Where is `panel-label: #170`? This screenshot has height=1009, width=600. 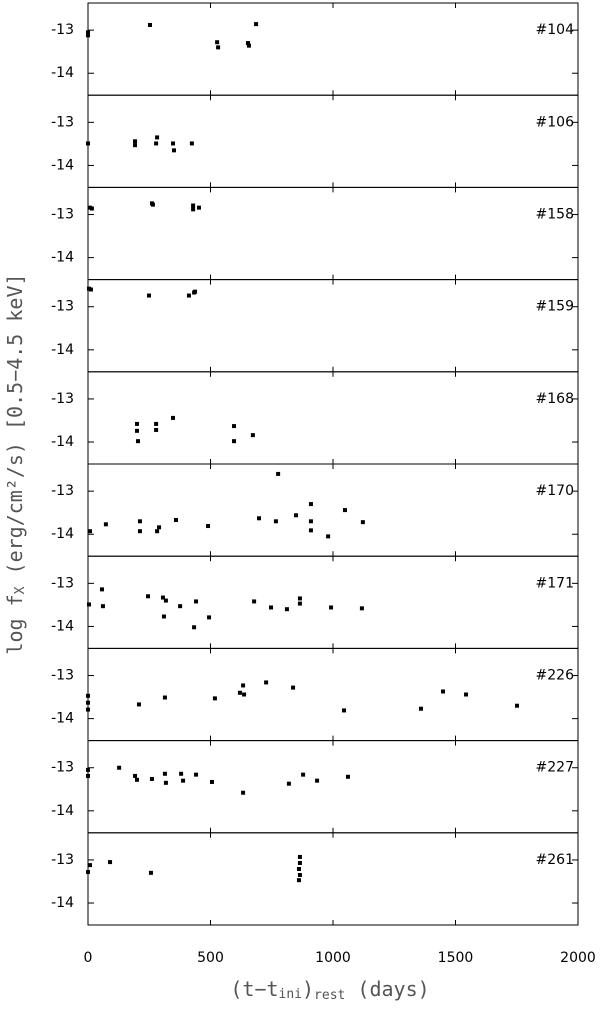 panel-label: #170 is located at coordinates (555, 491).